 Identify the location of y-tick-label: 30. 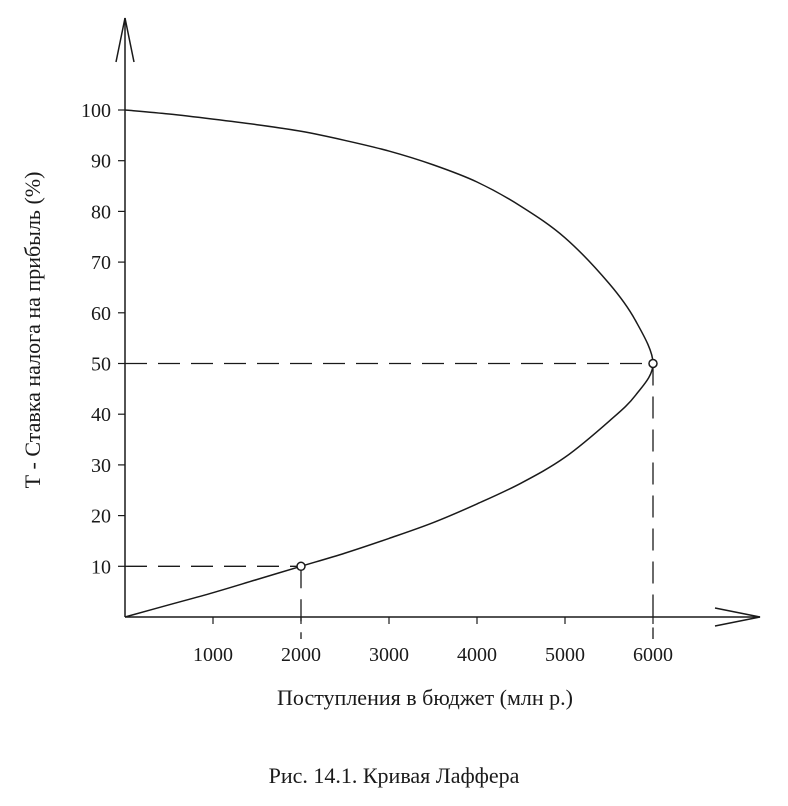
(101, 466).